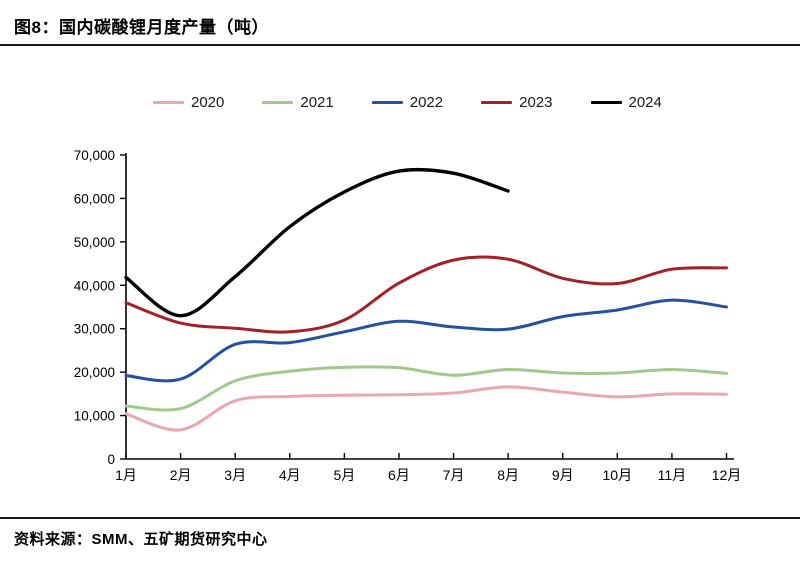  Describe the element at coordinates (317, 242) in the screenshot. I see `series-line-2024` at that location.